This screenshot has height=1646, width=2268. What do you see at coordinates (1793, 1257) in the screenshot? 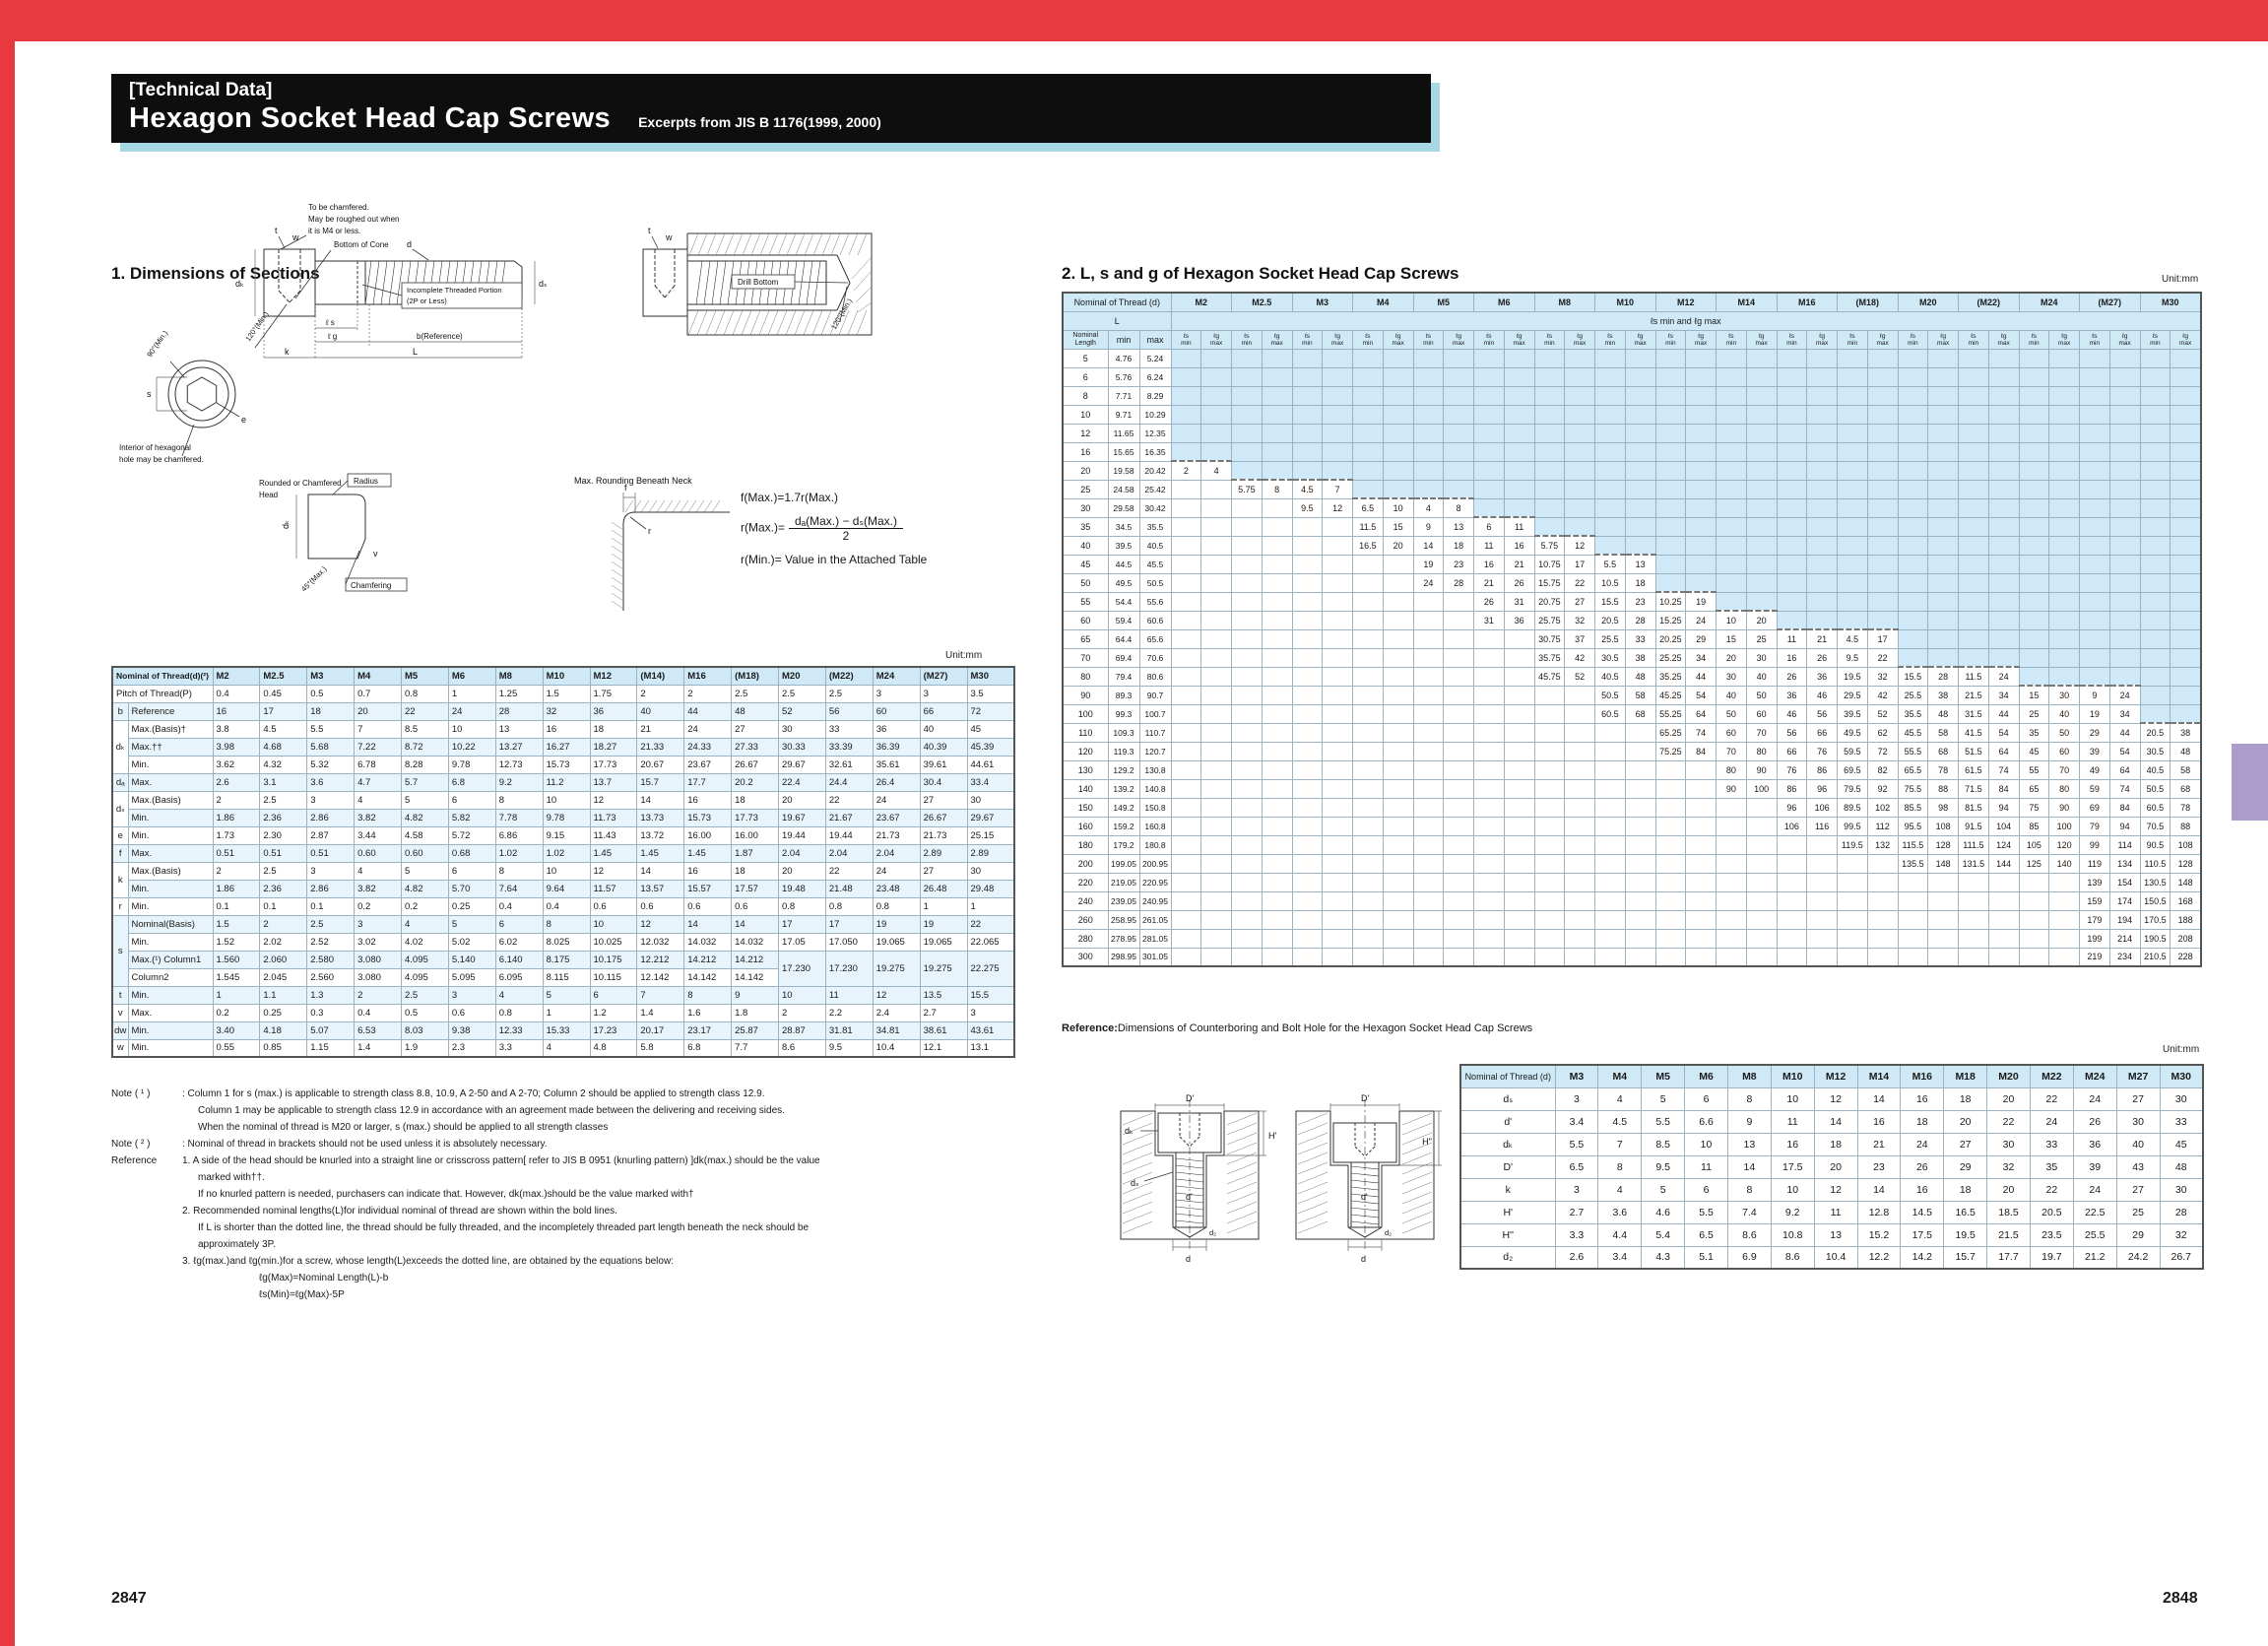
I see `cell: 8.6` at bounding box center [1793, 1257].